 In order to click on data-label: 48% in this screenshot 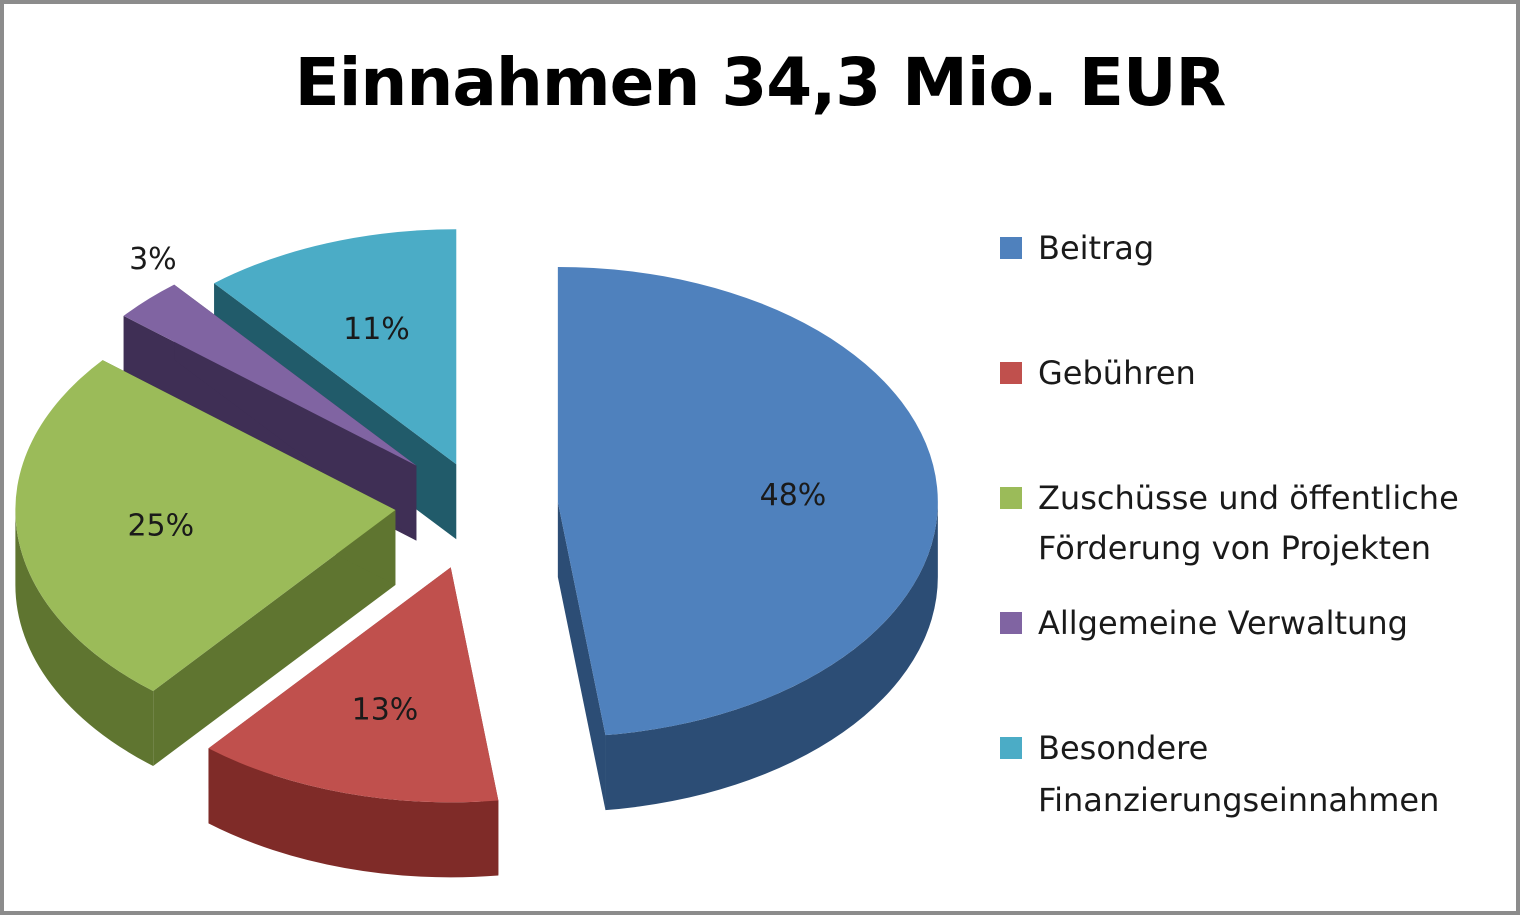, I will do `click(793, 495)`.